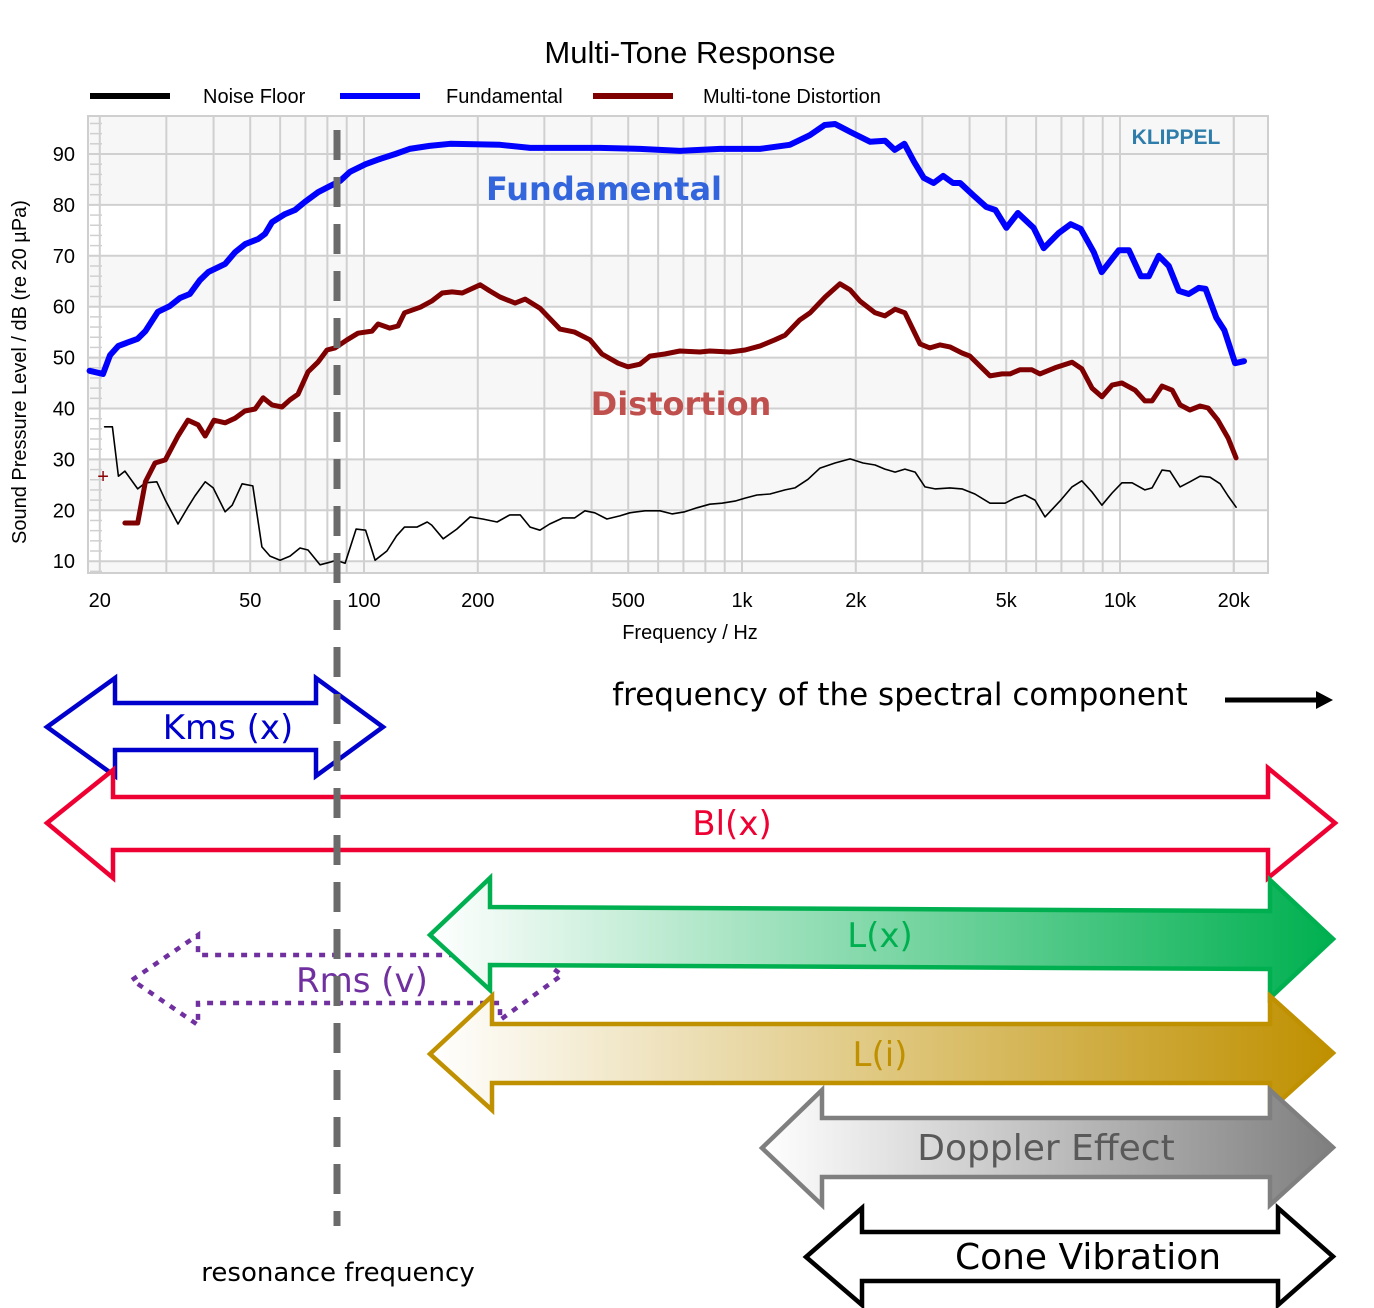 This screenshot has width=1374, height=1308. I want to click on arrow-label-l-i: L(i), so click(880, 1055).